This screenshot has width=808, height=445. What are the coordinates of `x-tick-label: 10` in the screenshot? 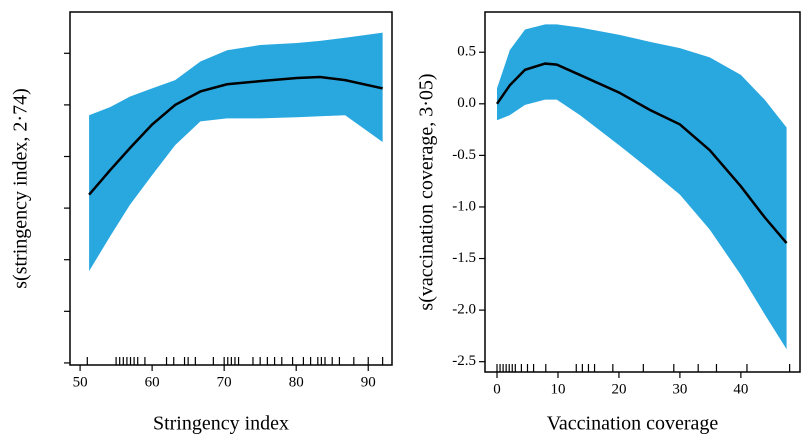 It's located at (557, 389).